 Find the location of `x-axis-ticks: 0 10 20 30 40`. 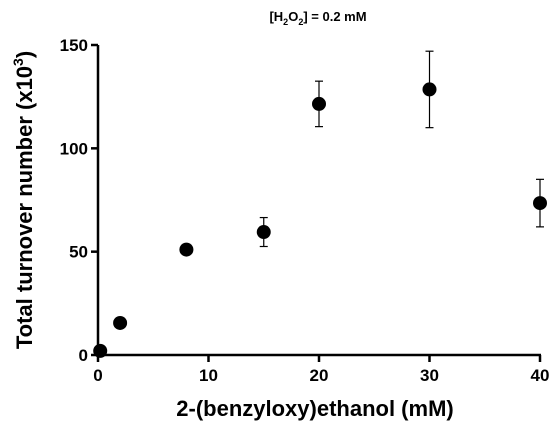

x-axis-ticks: 0 10 20 30 40 is located at coordinates (321, 370).